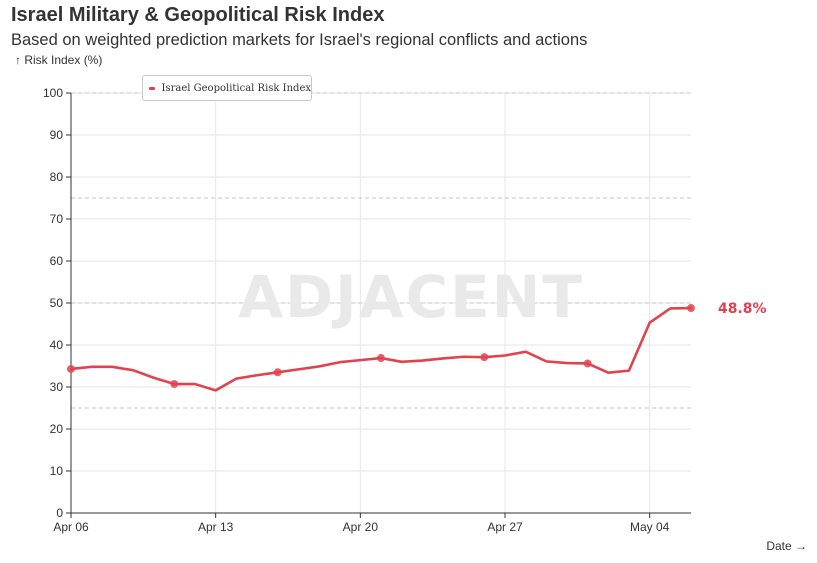 The width and height of the screenshot is (817, 563). Describe the element at coordinates (216, 527) in the screenshot. I see `x-tick-label: Apr 13` at that location.